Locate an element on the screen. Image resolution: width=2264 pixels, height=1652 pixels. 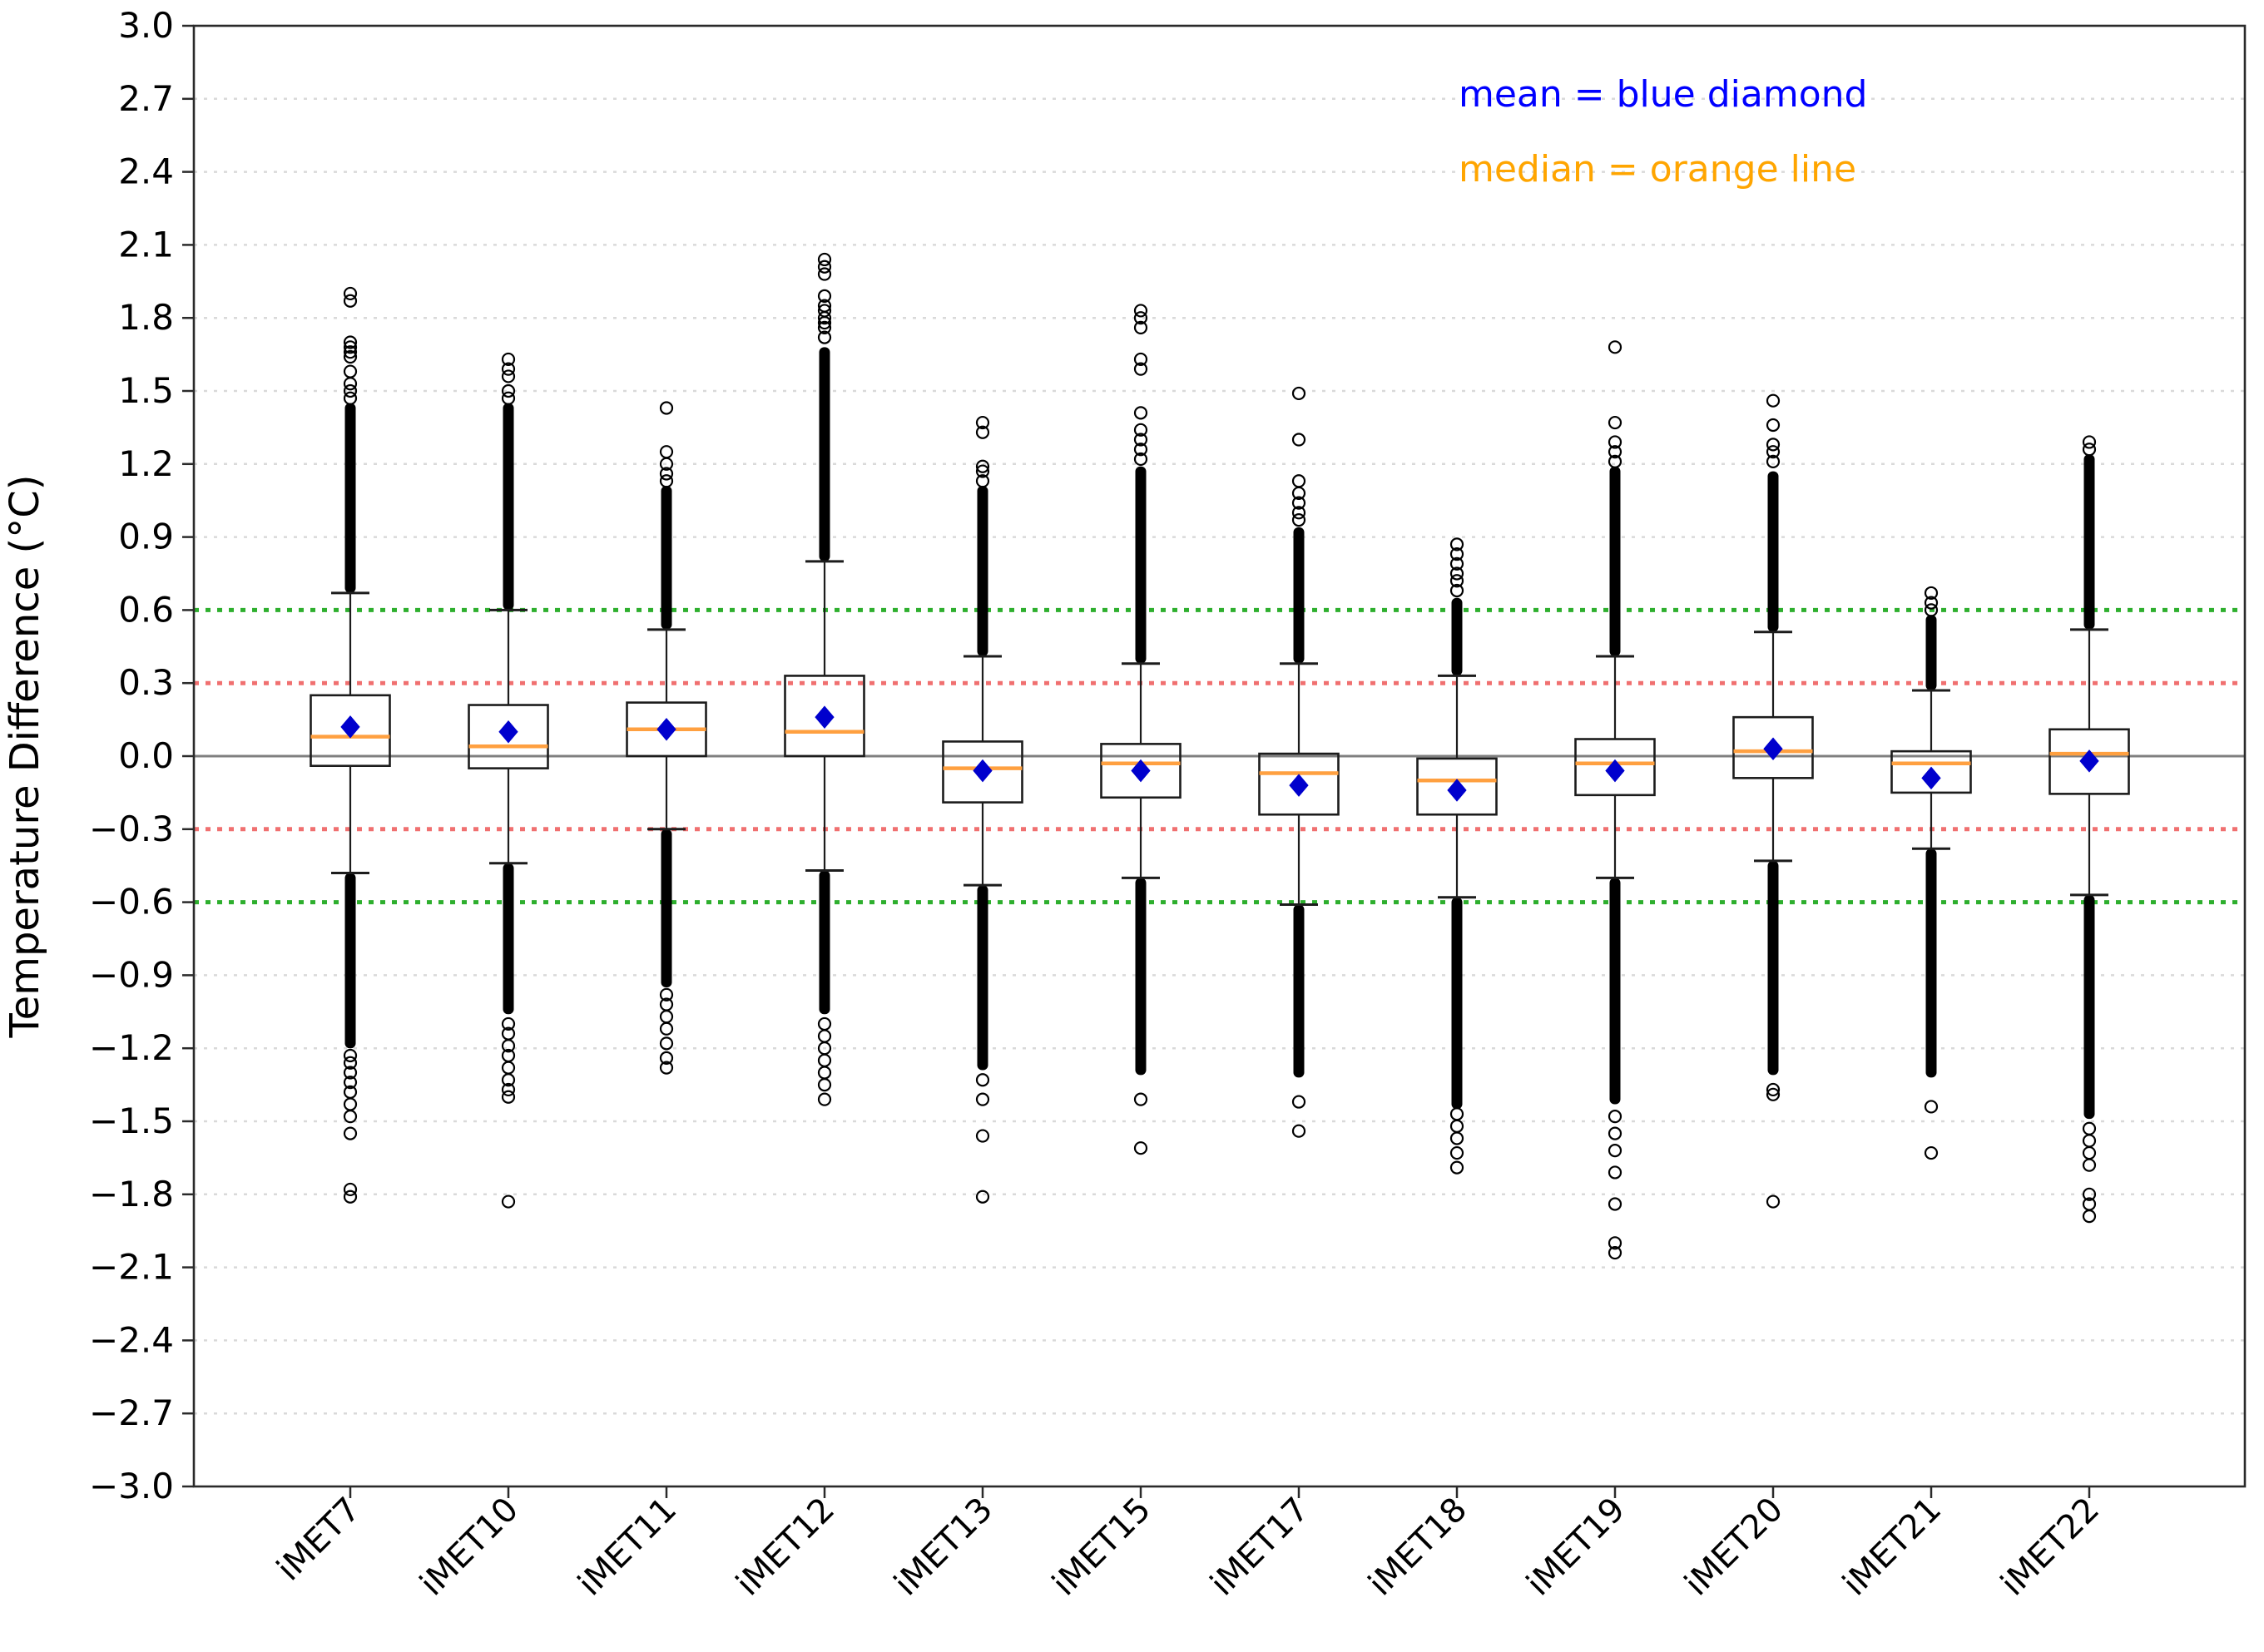
y-tick-label: −1.8 is located at coordinates (132, 1194).